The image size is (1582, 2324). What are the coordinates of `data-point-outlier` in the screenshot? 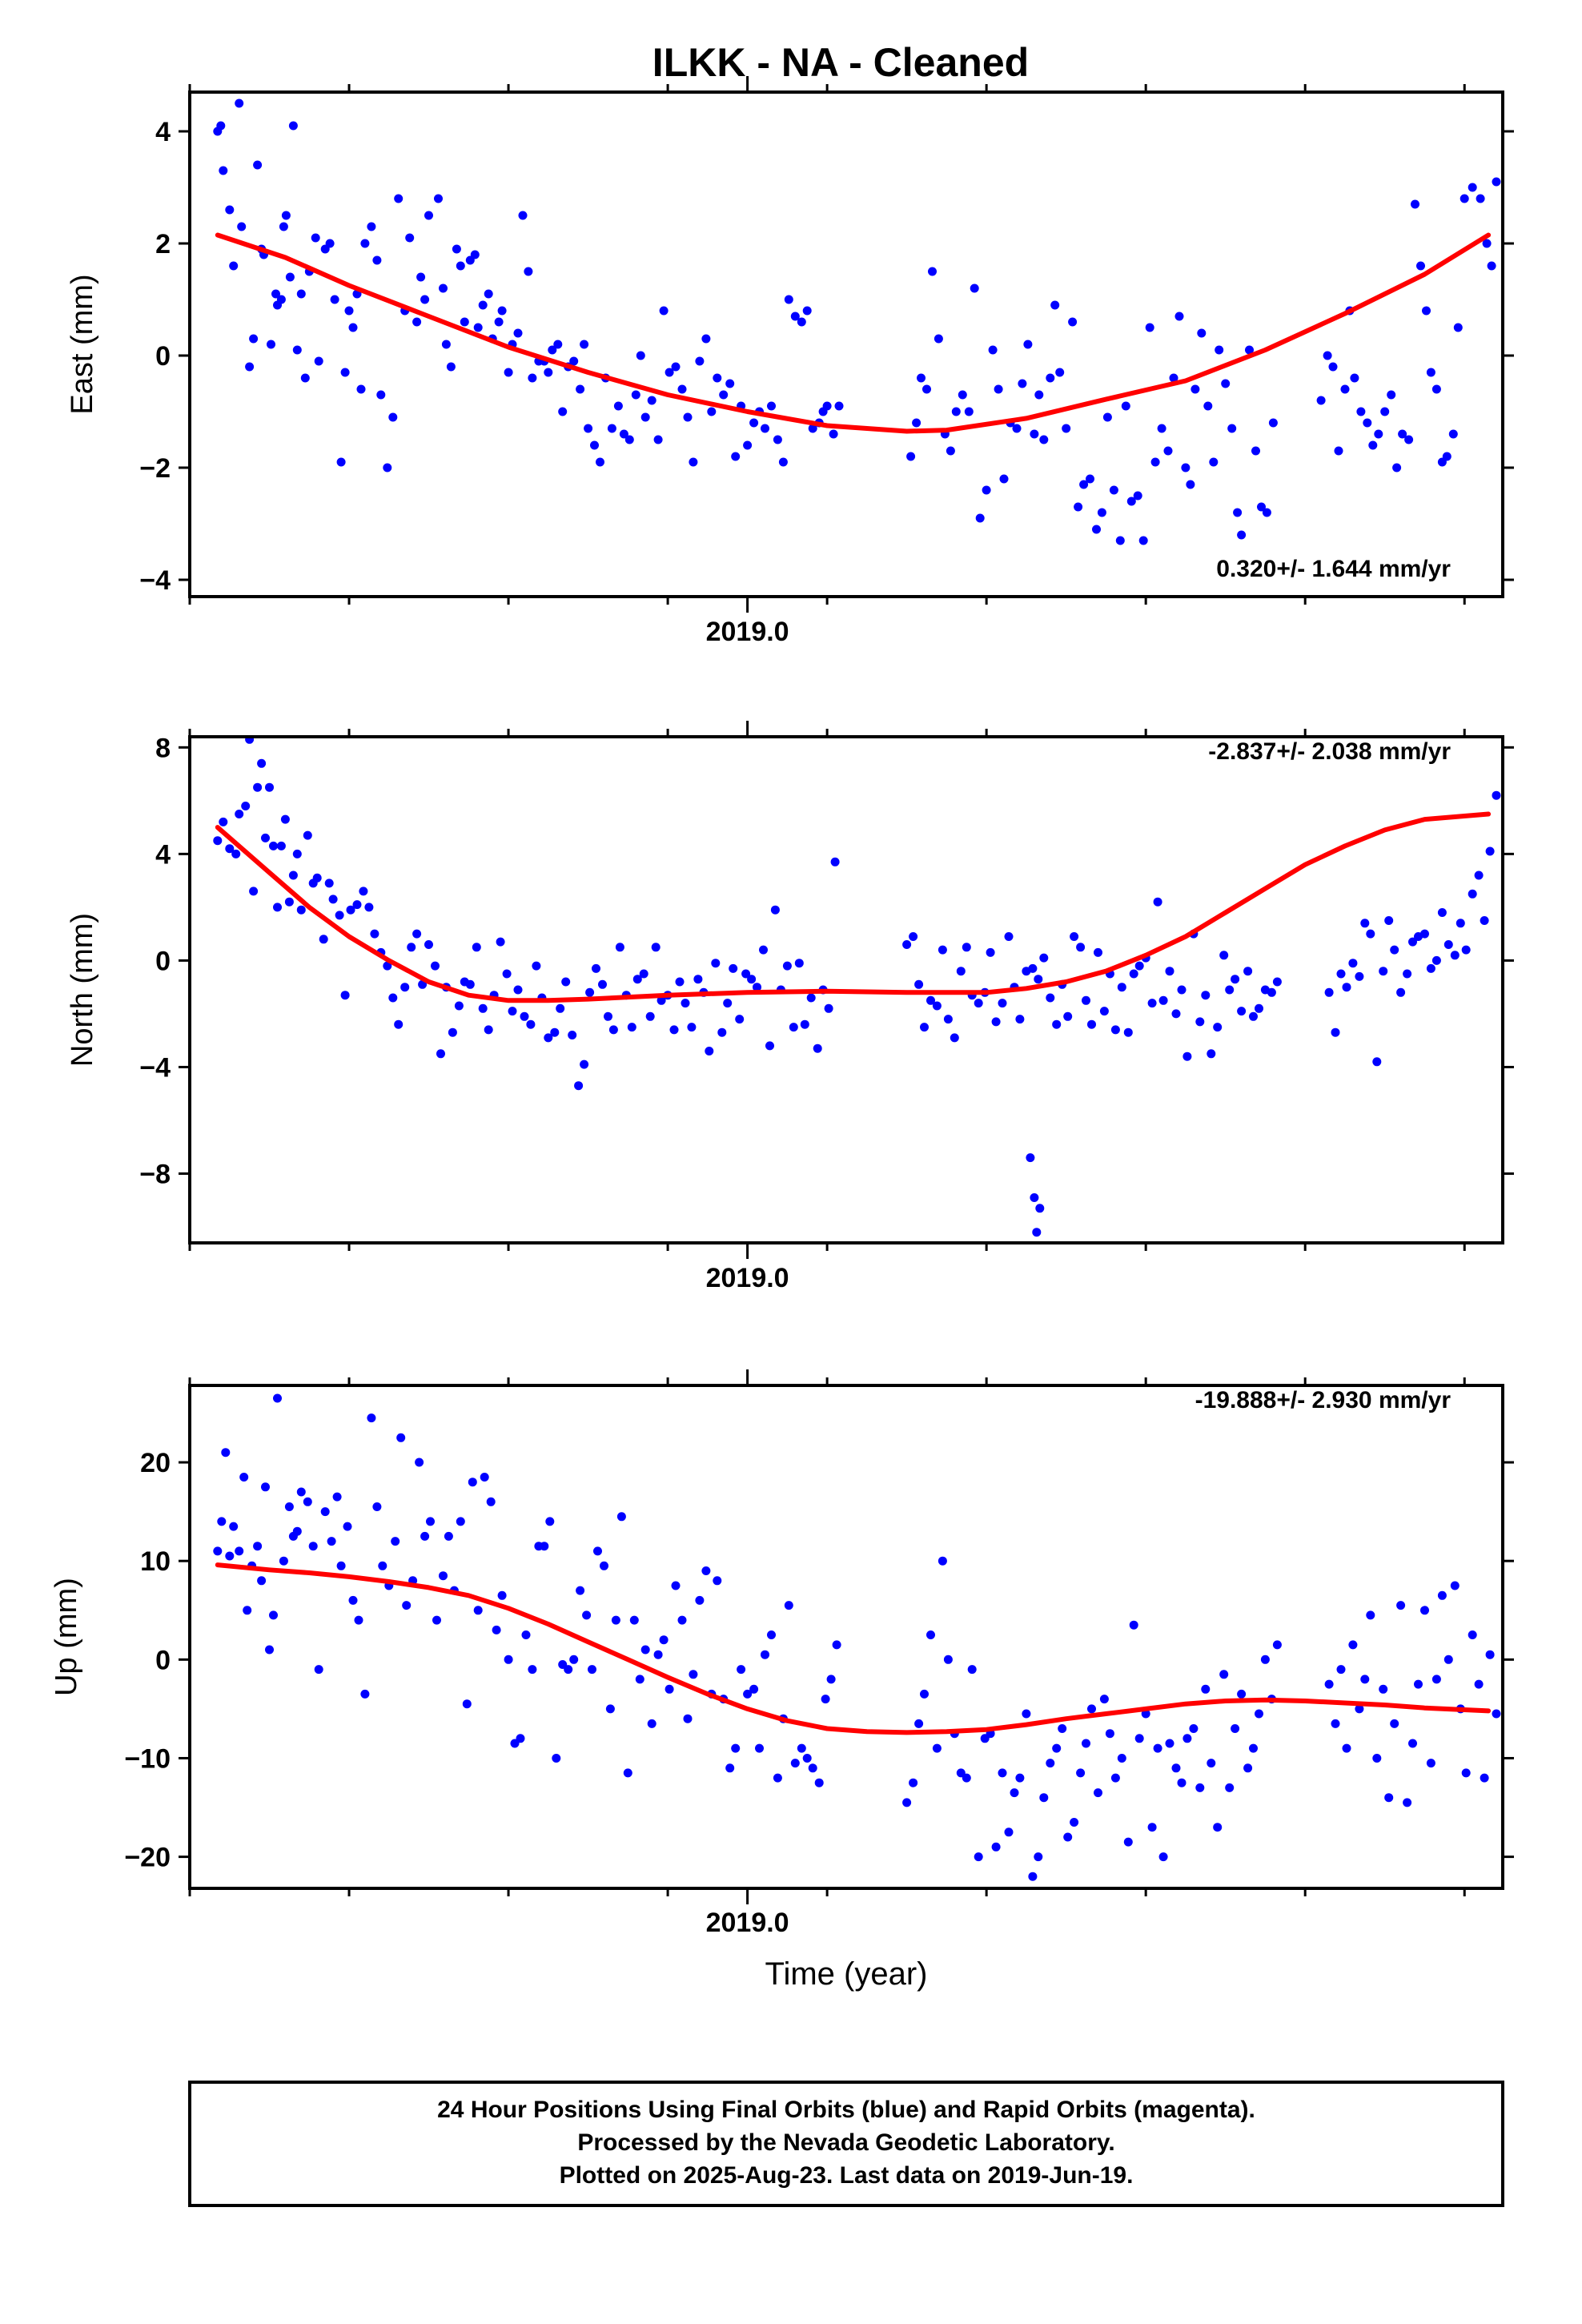 It's located at (1030, 1158).